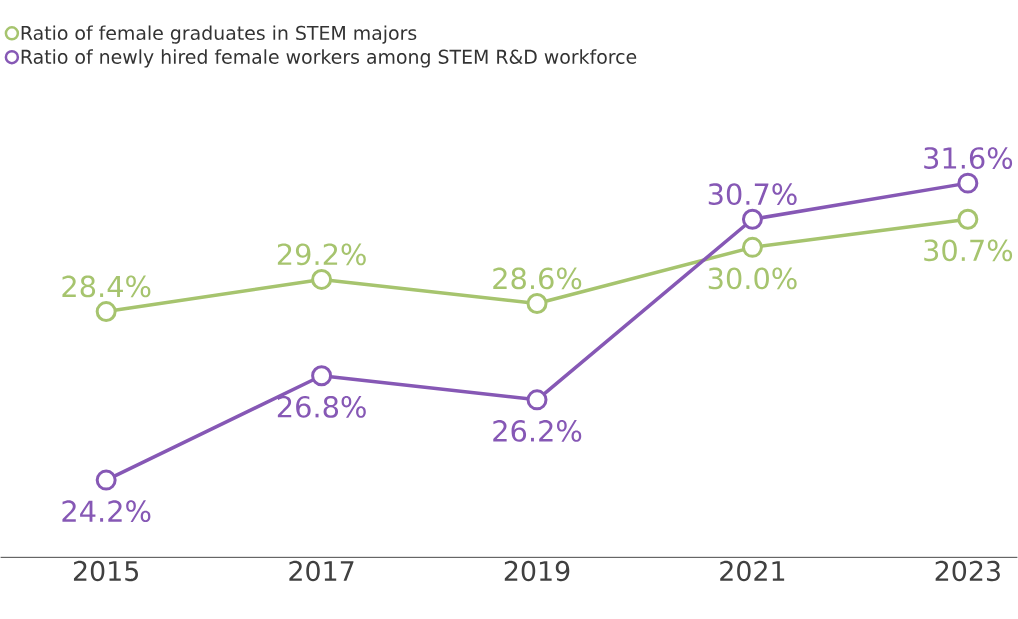 Image resolution: width=1018 pixels, height=619 pixels. I want to click on x-tick-label: 2017, so click(321, 571).